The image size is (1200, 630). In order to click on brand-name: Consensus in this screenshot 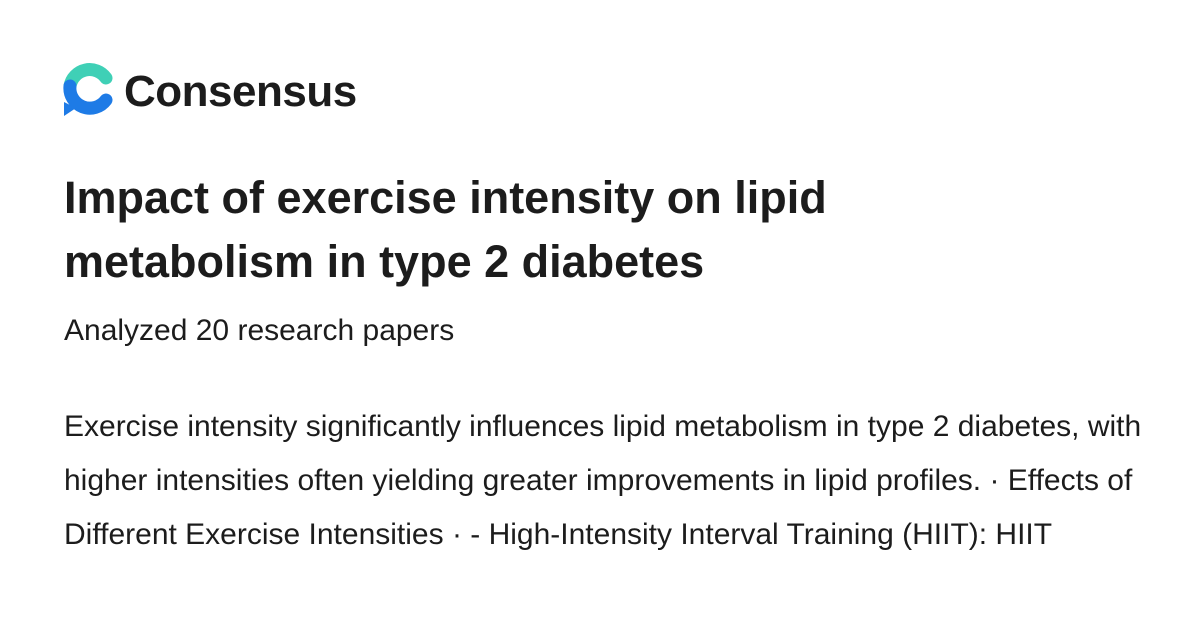, I will do `click(240, 91)`.